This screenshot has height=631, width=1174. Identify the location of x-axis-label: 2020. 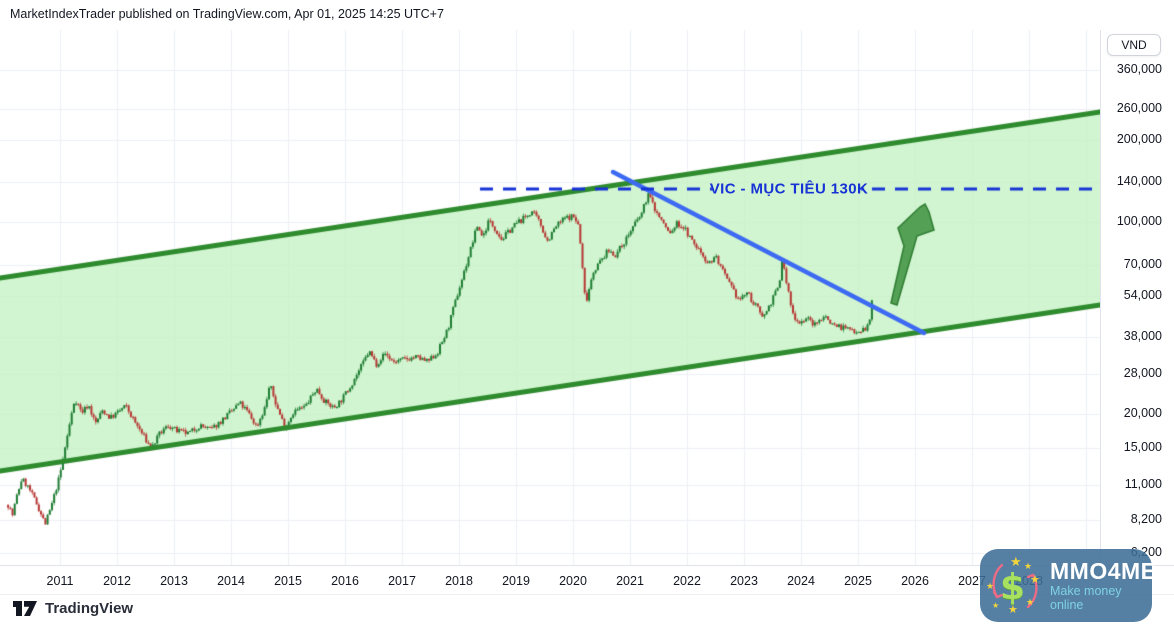
(573, 581).